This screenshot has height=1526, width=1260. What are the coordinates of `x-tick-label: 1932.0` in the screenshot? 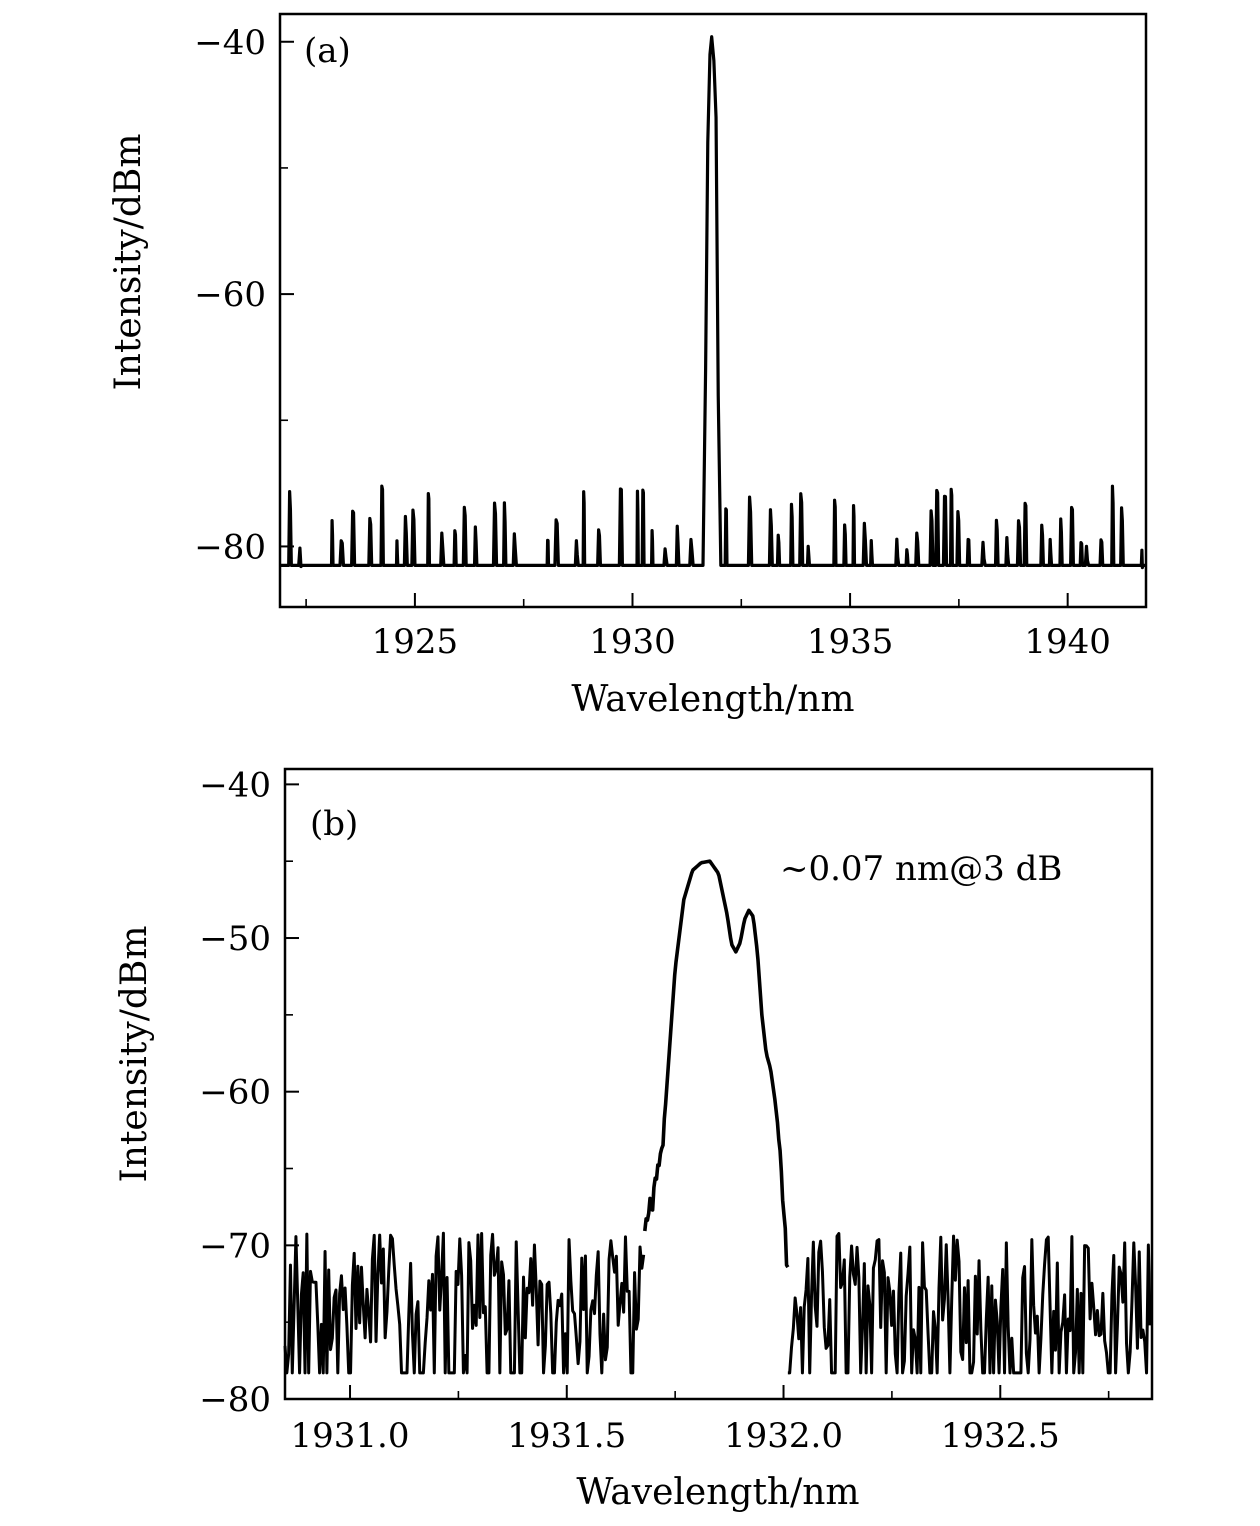 It's located at (783, 1436).